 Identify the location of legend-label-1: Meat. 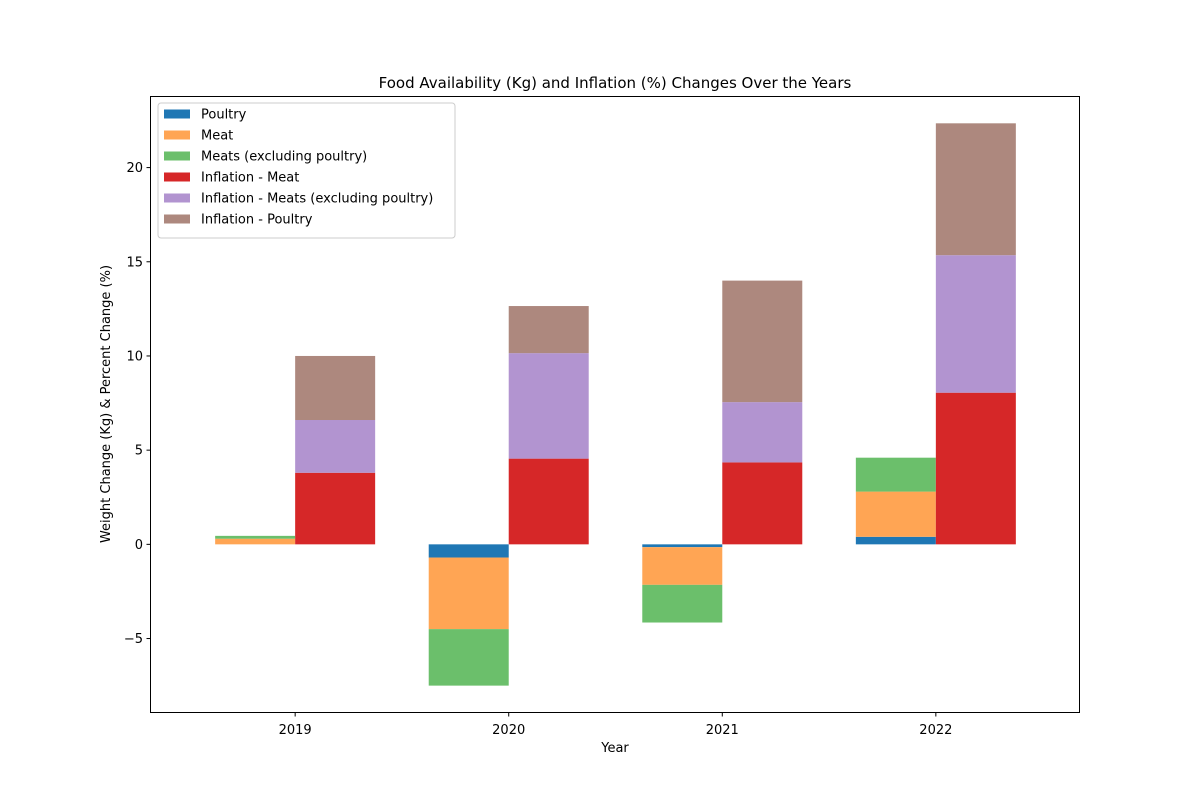
(217, 136).